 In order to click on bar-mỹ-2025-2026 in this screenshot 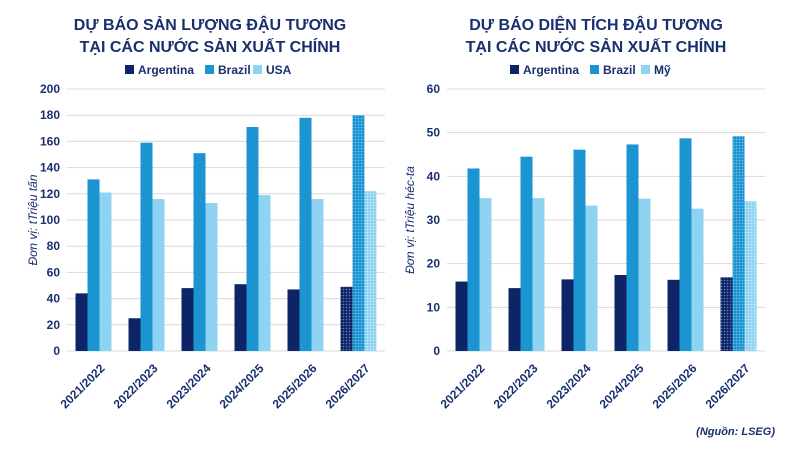, I will do `click(697, 279)`.